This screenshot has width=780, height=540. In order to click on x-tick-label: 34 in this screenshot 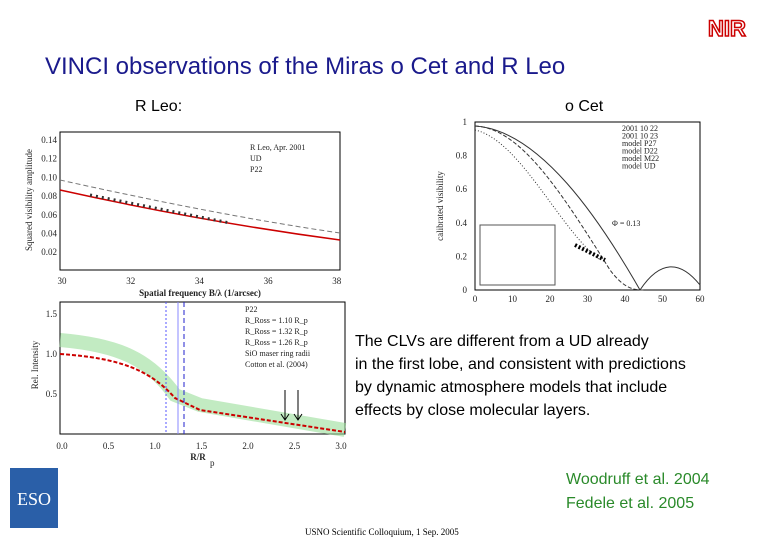, I will do `click(200, 281)`.